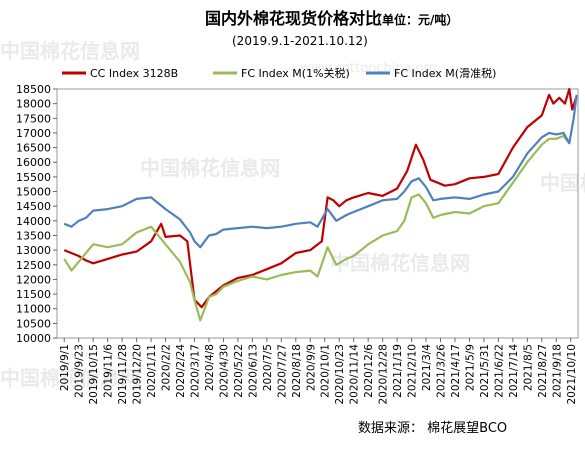 The image size is (585, 456). I want to click on y-tick-label: 17500, so click(33, 118).